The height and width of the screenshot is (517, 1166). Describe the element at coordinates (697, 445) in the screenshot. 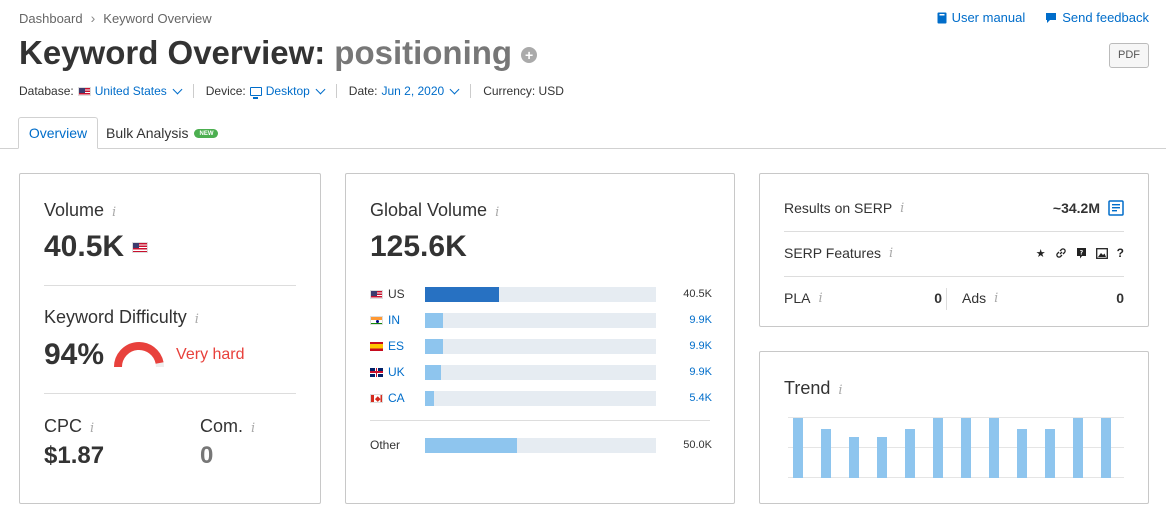

I see `other-value: 50.0K` at that location.